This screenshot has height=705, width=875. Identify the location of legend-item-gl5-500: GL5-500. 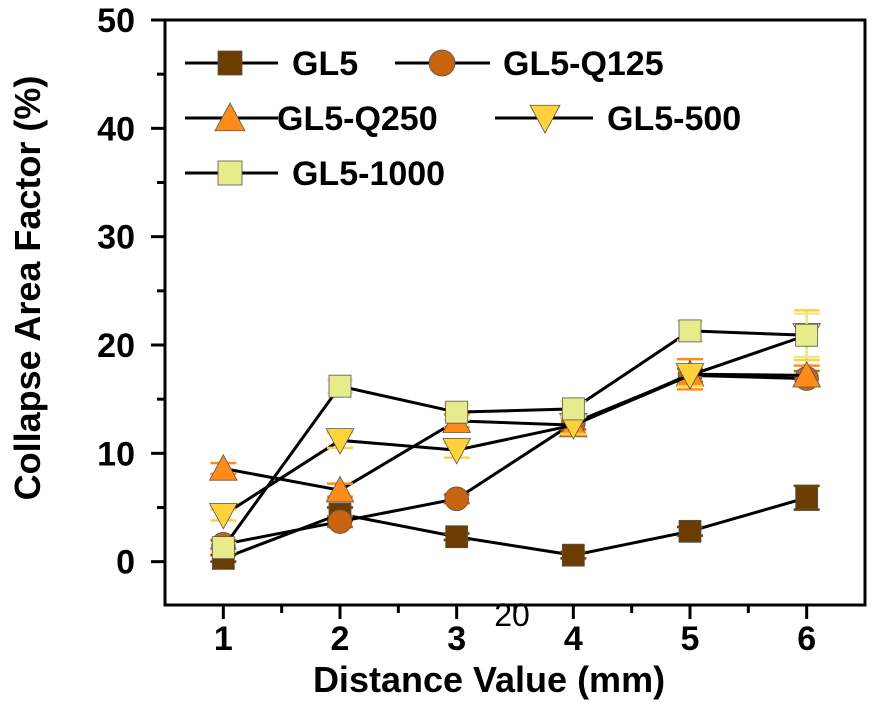
(618, 119).